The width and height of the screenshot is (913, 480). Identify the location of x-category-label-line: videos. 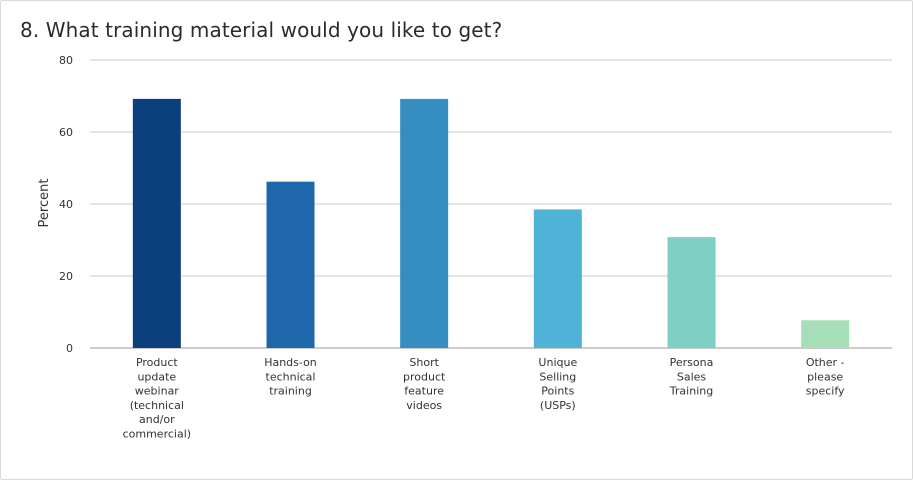
(424, 405).